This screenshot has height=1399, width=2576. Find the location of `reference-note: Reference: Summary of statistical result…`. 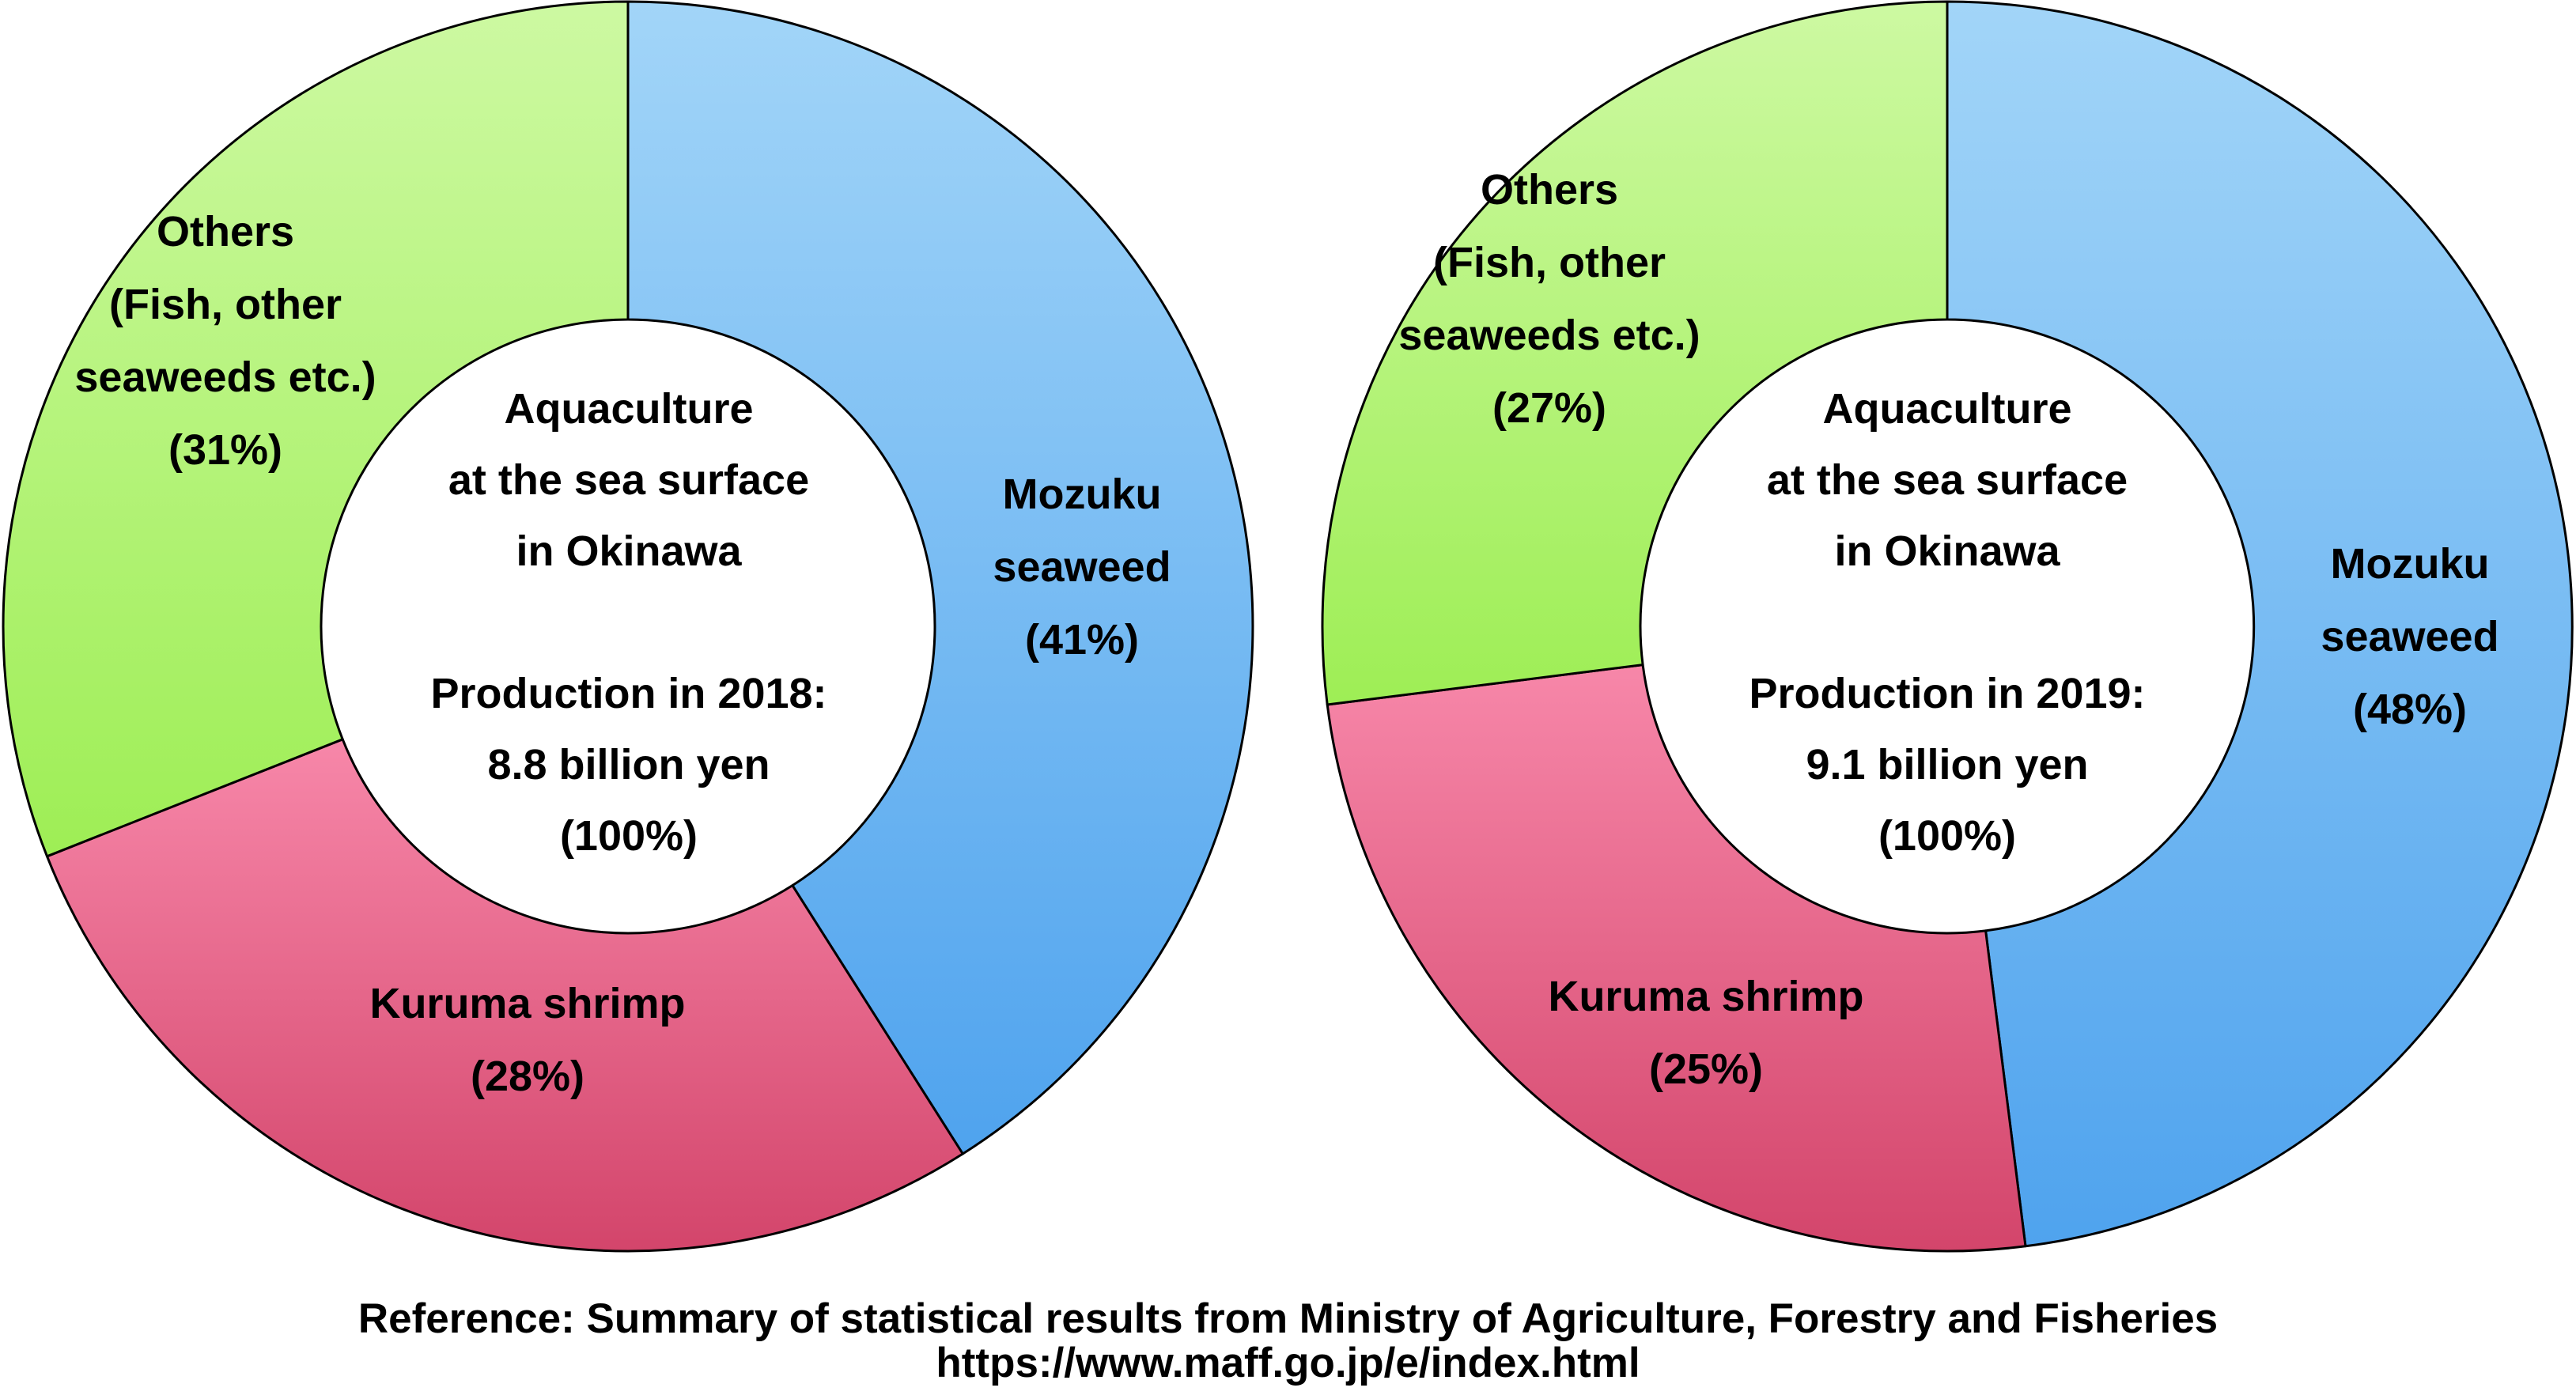

reference-note: Reference: Summary of statistical result… is located at coordinates (1288, 1341).